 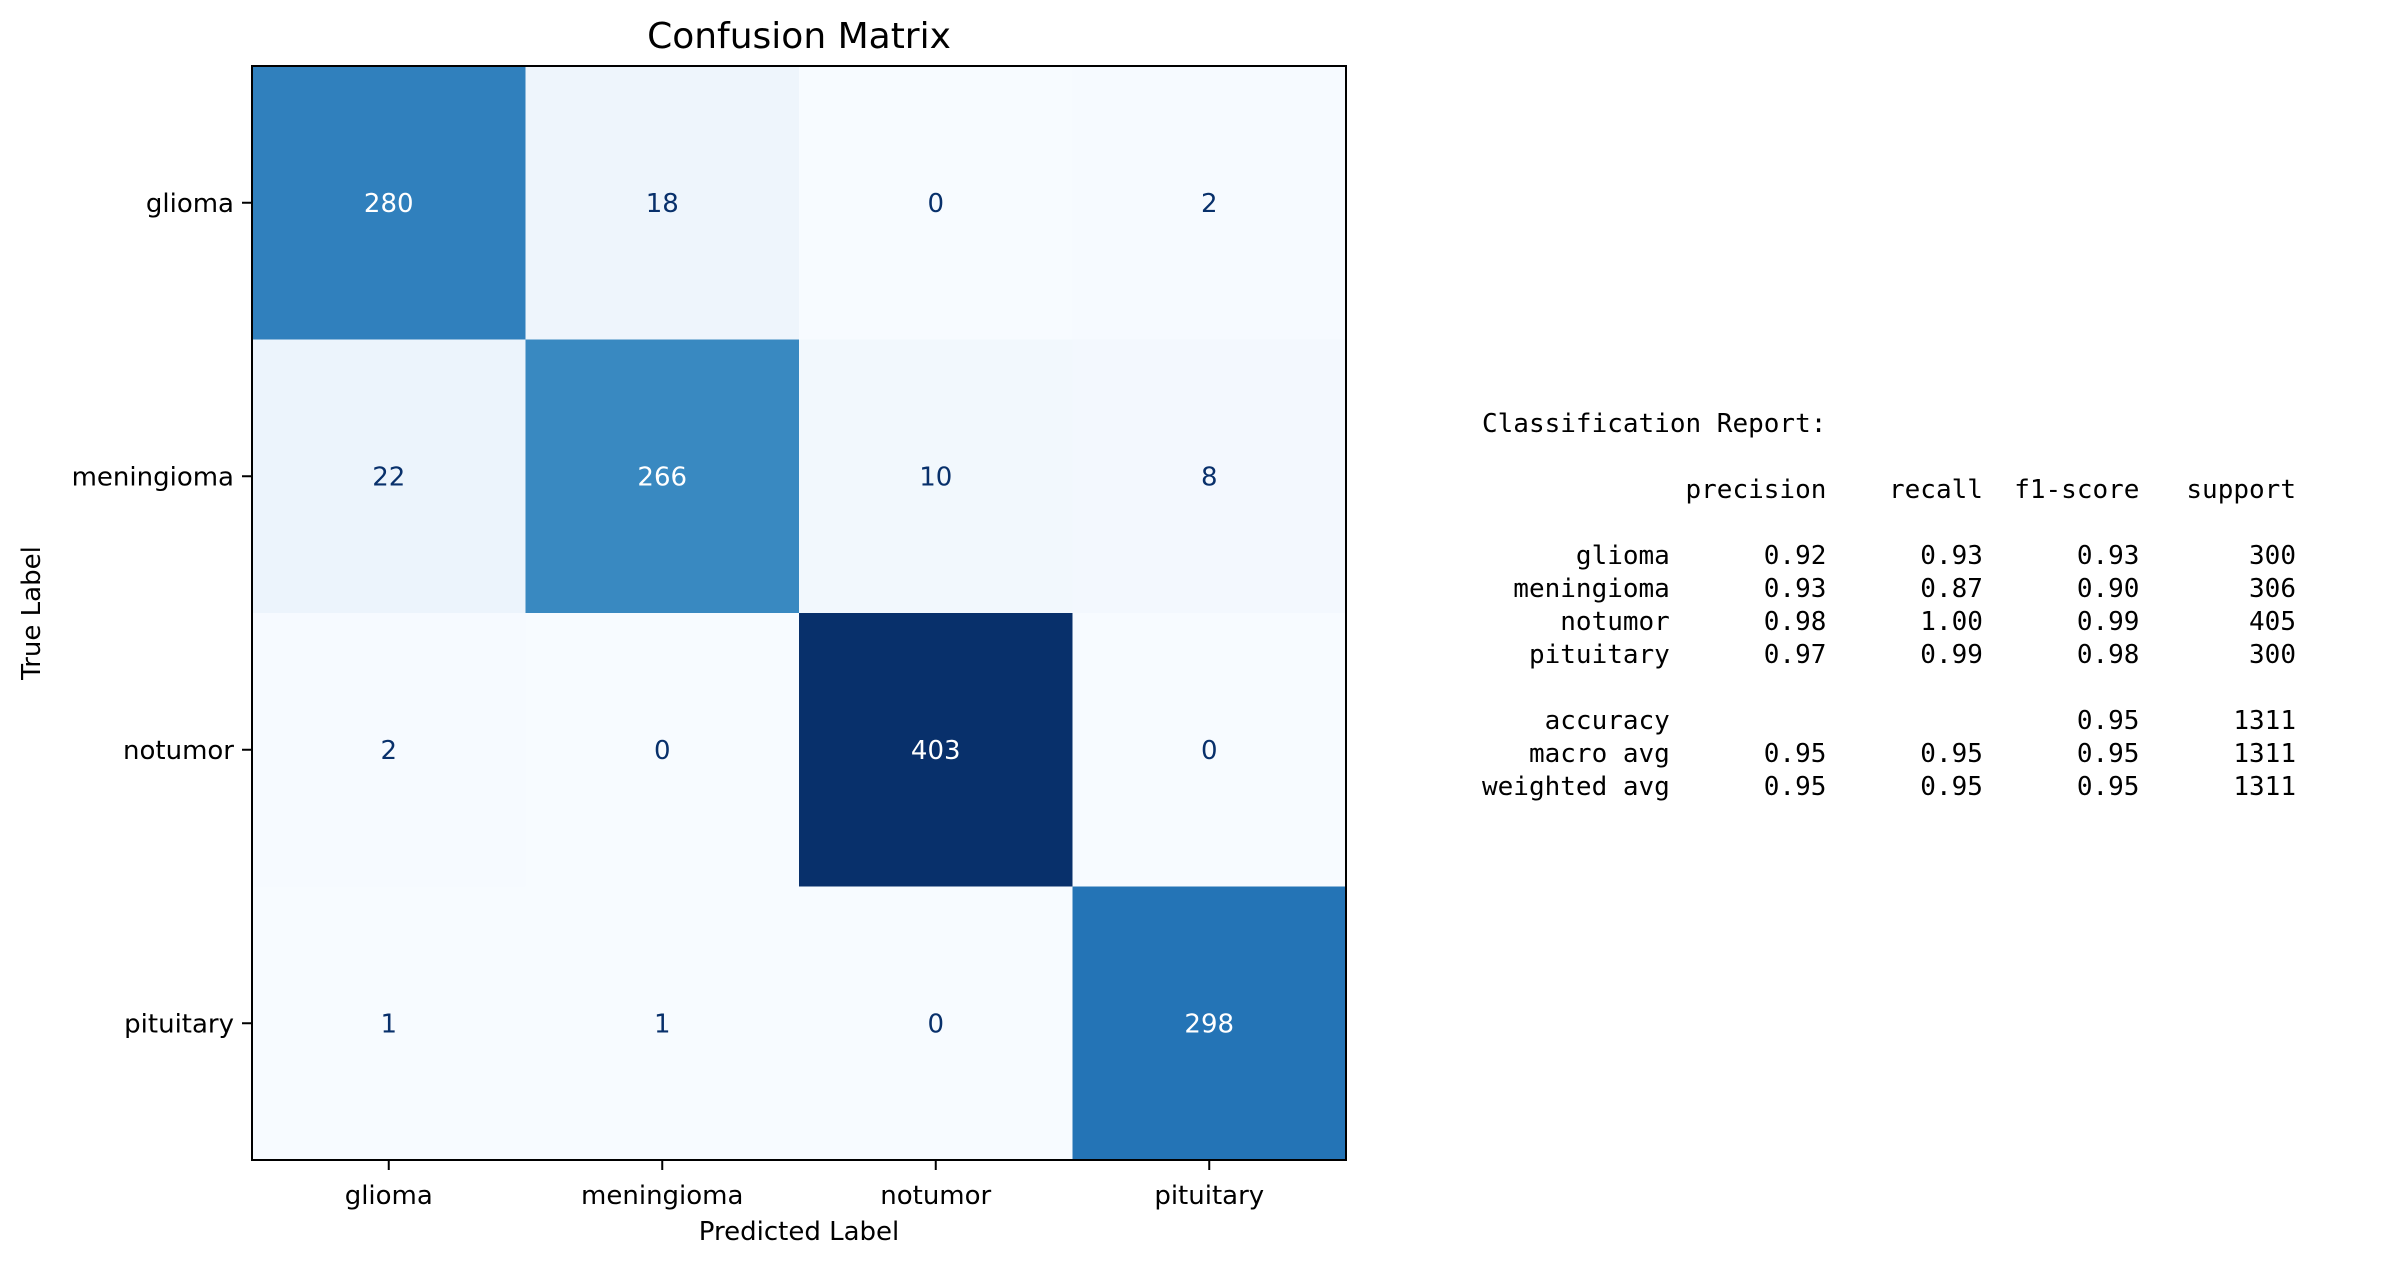 What do you see at coordinates (153, 477) in the screenshot?
I see `y-tick-label: meningioma` at bounding box center [153, 477].